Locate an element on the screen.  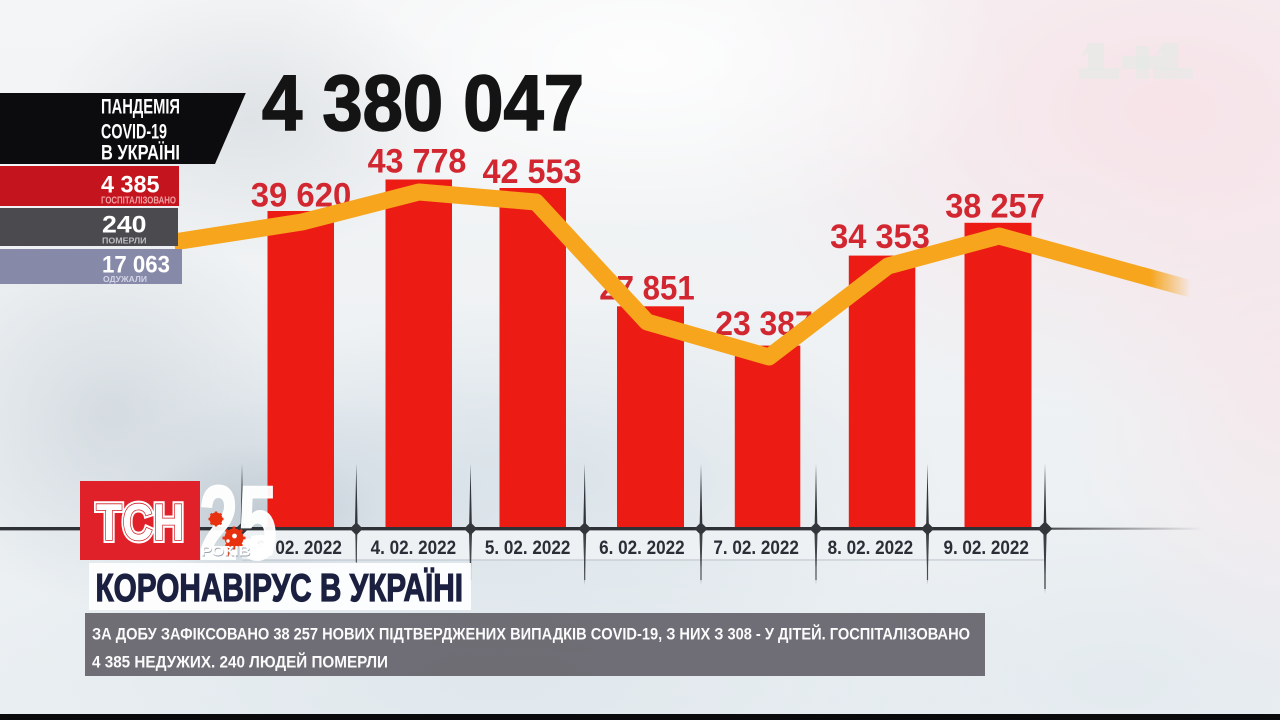
svg-text: 240 is located at coordinates (124, 224).